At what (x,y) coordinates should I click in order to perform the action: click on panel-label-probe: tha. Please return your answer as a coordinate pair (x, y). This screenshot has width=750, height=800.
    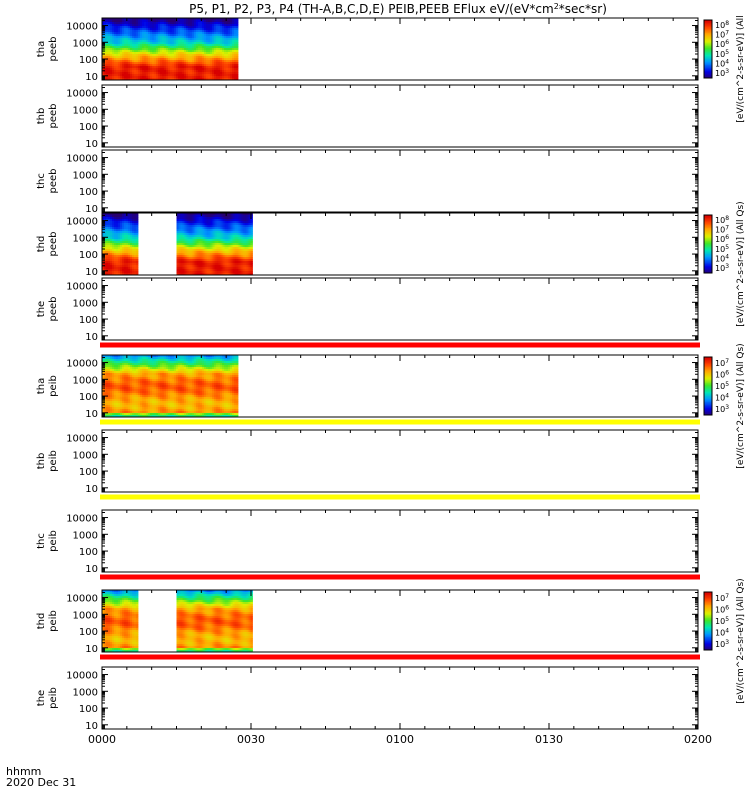
    Looking at the image, I should click on (41, 49).